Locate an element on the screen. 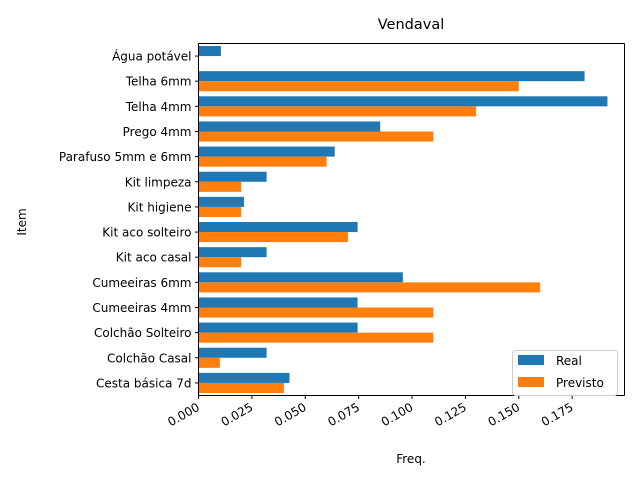 This screenshot has height=484, width=640. x-tick-label: 0.100 is located at coordinates (397, 414).